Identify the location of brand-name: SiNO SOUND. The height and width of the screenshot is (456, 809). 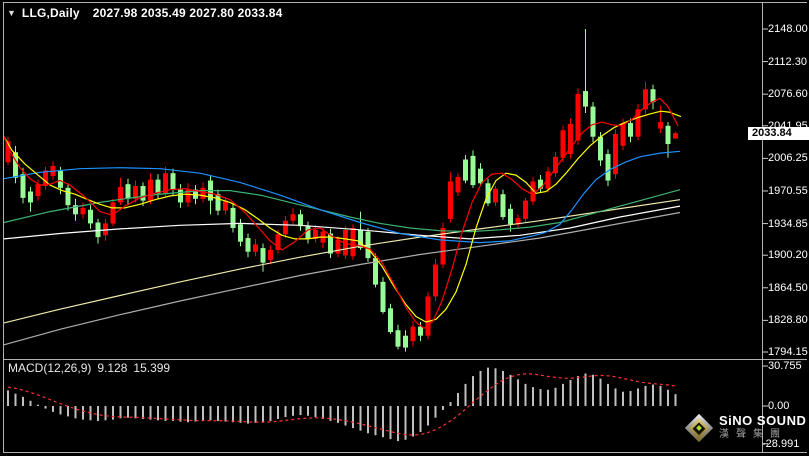
(763, 420).